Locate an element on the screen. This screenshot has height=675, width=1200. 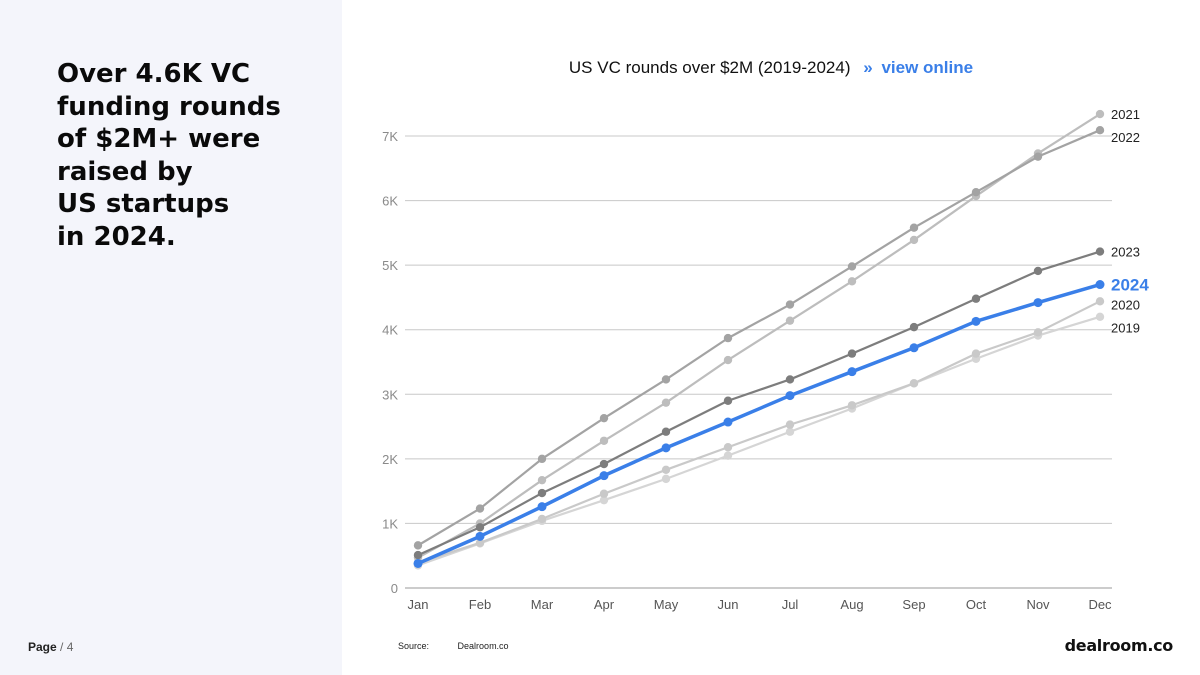
y-tick-label: 7K is located at coordinates (390, 136).